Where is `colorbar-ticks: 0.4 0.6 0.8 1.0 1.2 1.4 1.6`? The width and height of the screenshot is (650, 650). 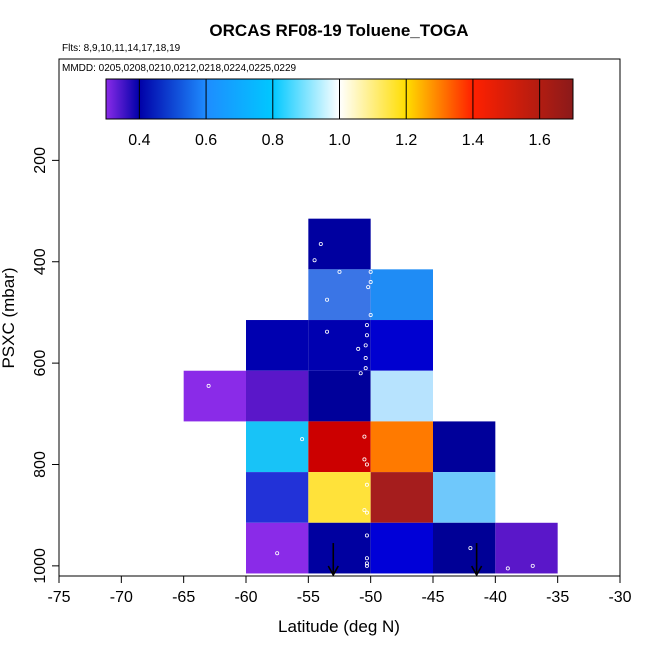 colorbar-ticks: 0.4 0.6 0.8 1.0 1.2 1.4 1.6 is located at coordinates (339, 114).